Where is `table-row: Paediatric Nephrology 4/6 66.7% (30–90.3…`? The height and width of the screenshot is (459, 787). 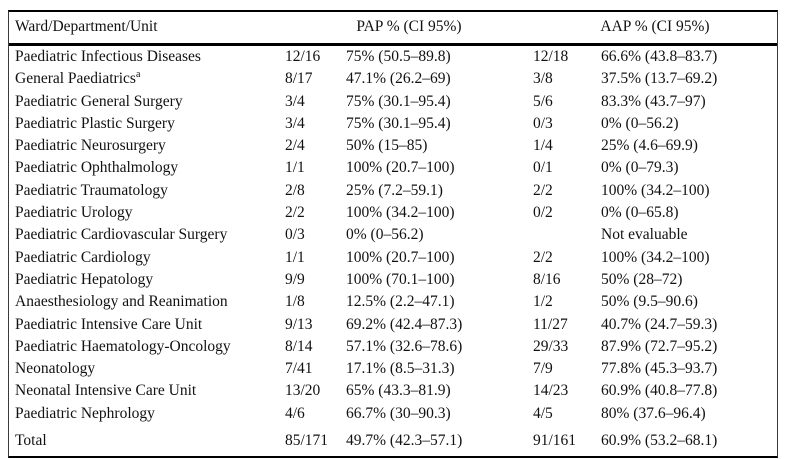 table-row: Paediatric Nephrology 4/6 66.7% (30–90.3… is located at coordinates (393, 414).